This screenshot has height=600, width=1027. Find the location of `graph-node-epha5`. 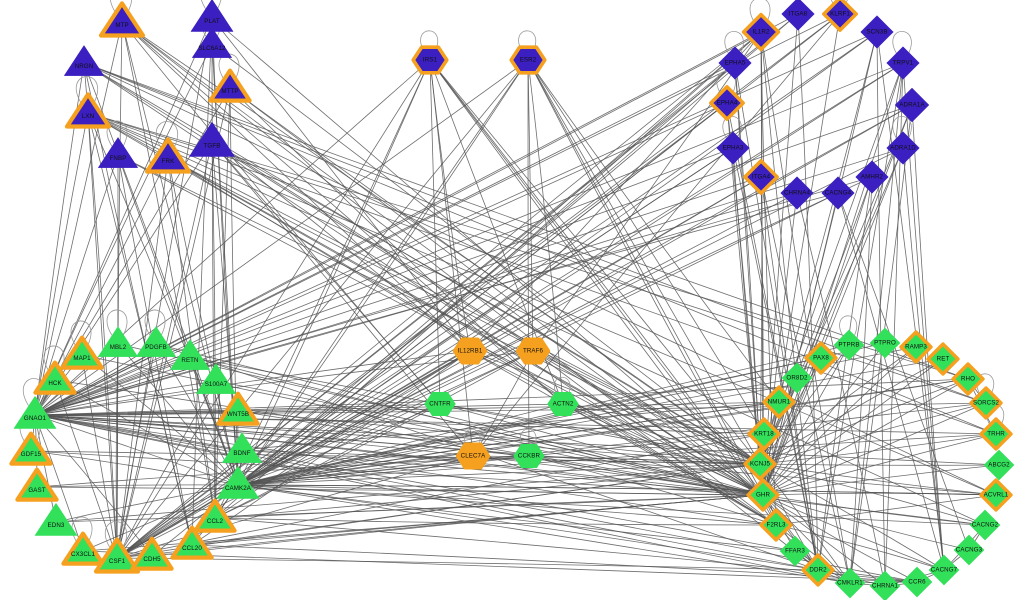

graph-node-epha5 is located at coordinates (735, 63).